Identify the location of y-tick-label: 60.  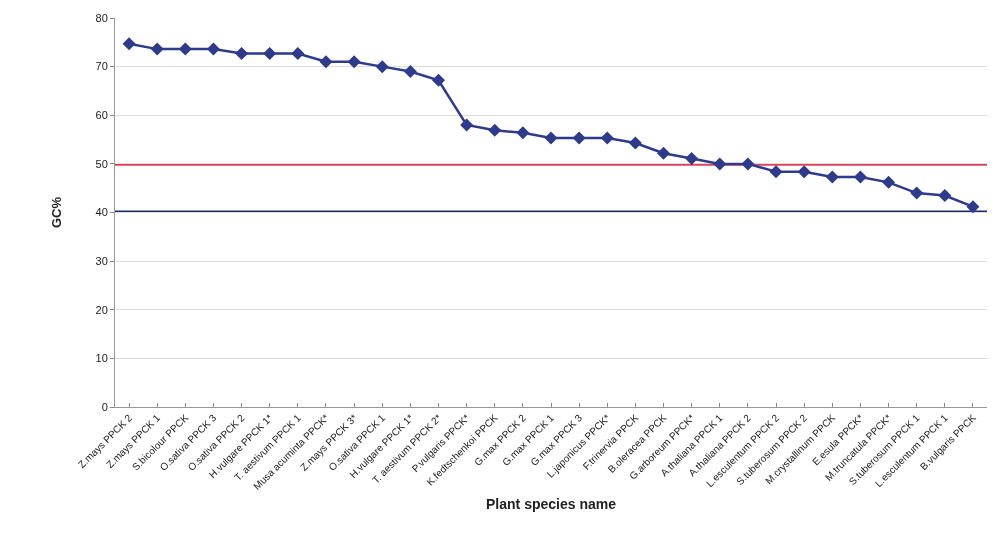
(101, 115).